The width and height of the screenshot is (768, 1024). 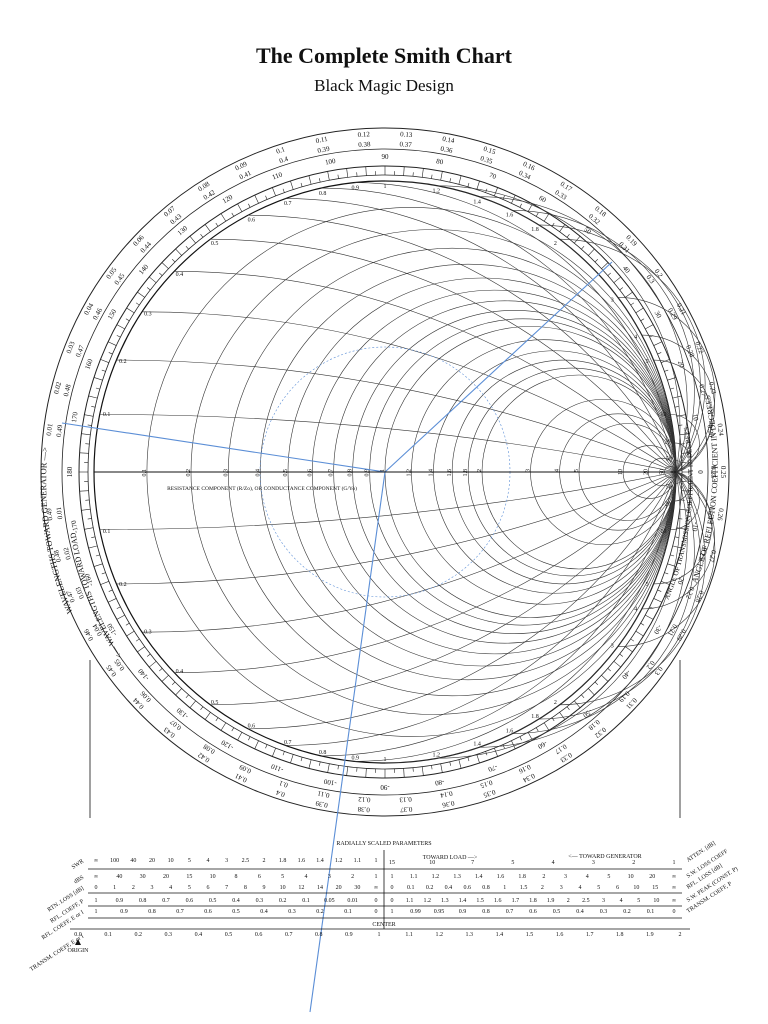 I want to click on reactance-label: 0.9, so click(x=355, y=189).